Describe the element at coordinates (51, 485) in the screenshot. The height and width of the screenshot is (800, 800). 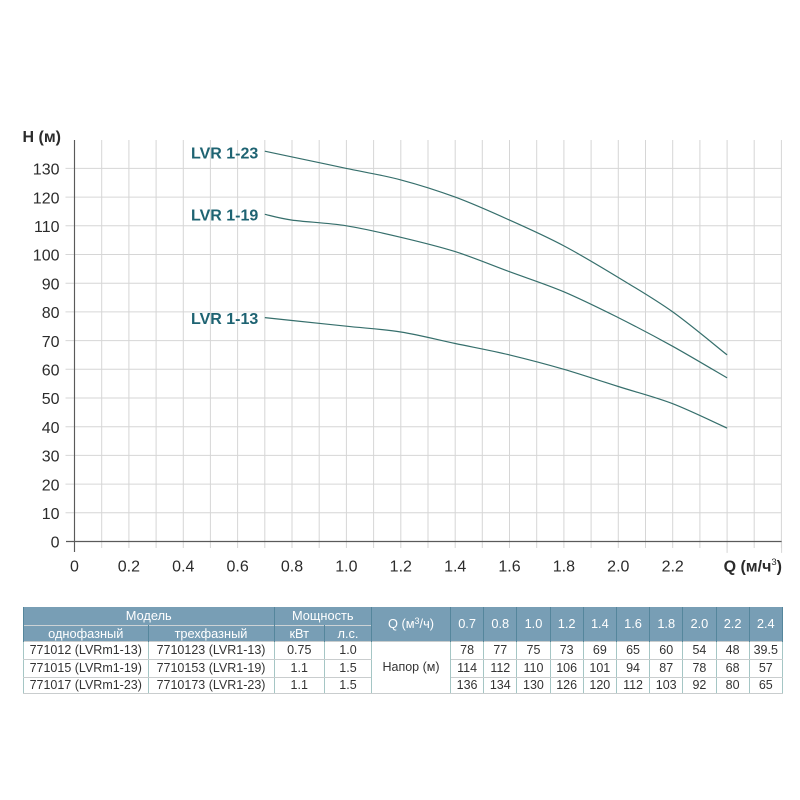
I see `svg-text: 20` at that location.